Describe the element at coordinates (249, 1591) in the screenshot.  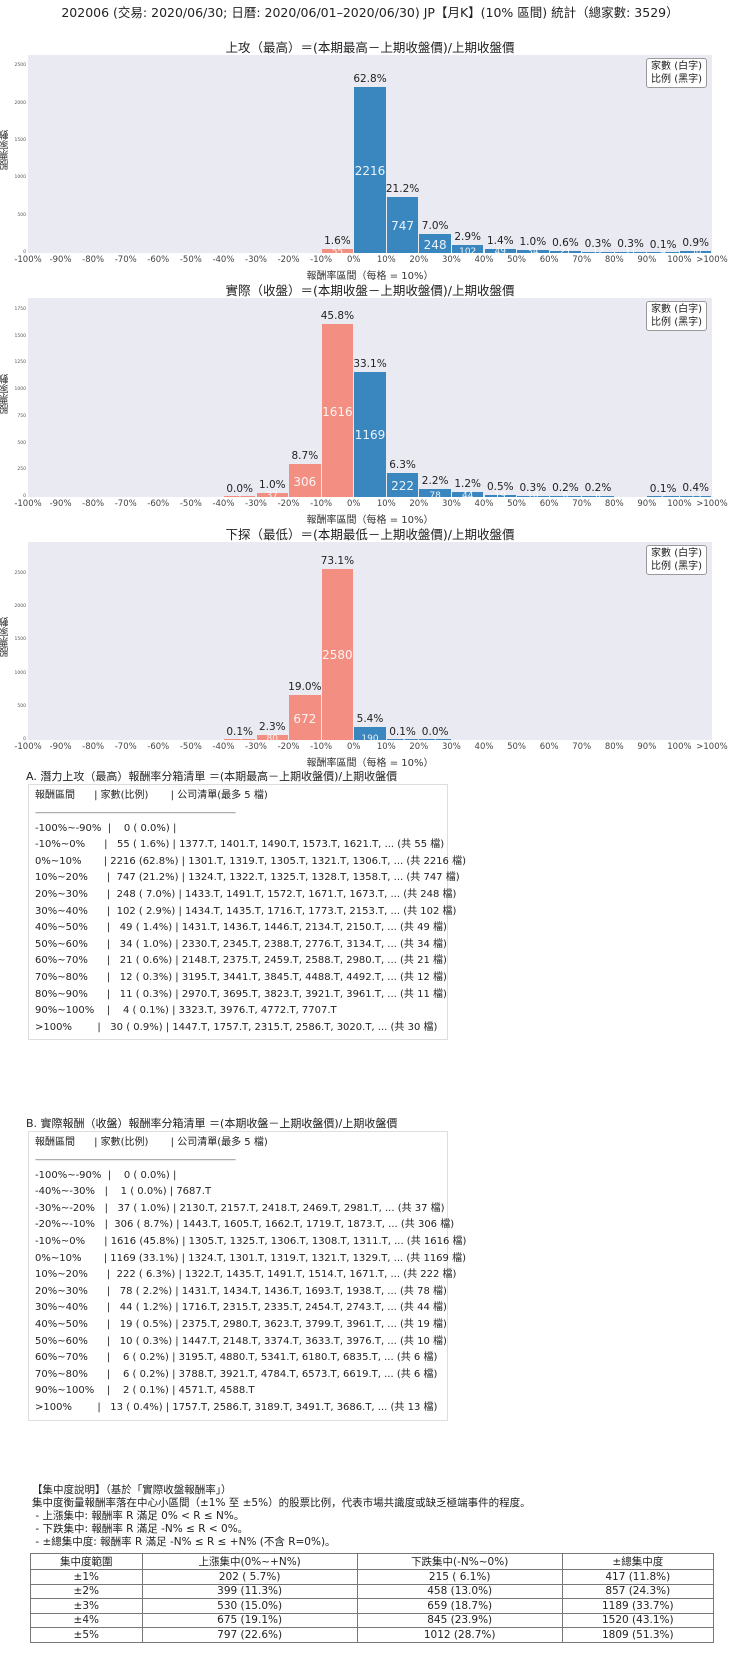
I see `table-cell: 399 (11.3%)` at that location.